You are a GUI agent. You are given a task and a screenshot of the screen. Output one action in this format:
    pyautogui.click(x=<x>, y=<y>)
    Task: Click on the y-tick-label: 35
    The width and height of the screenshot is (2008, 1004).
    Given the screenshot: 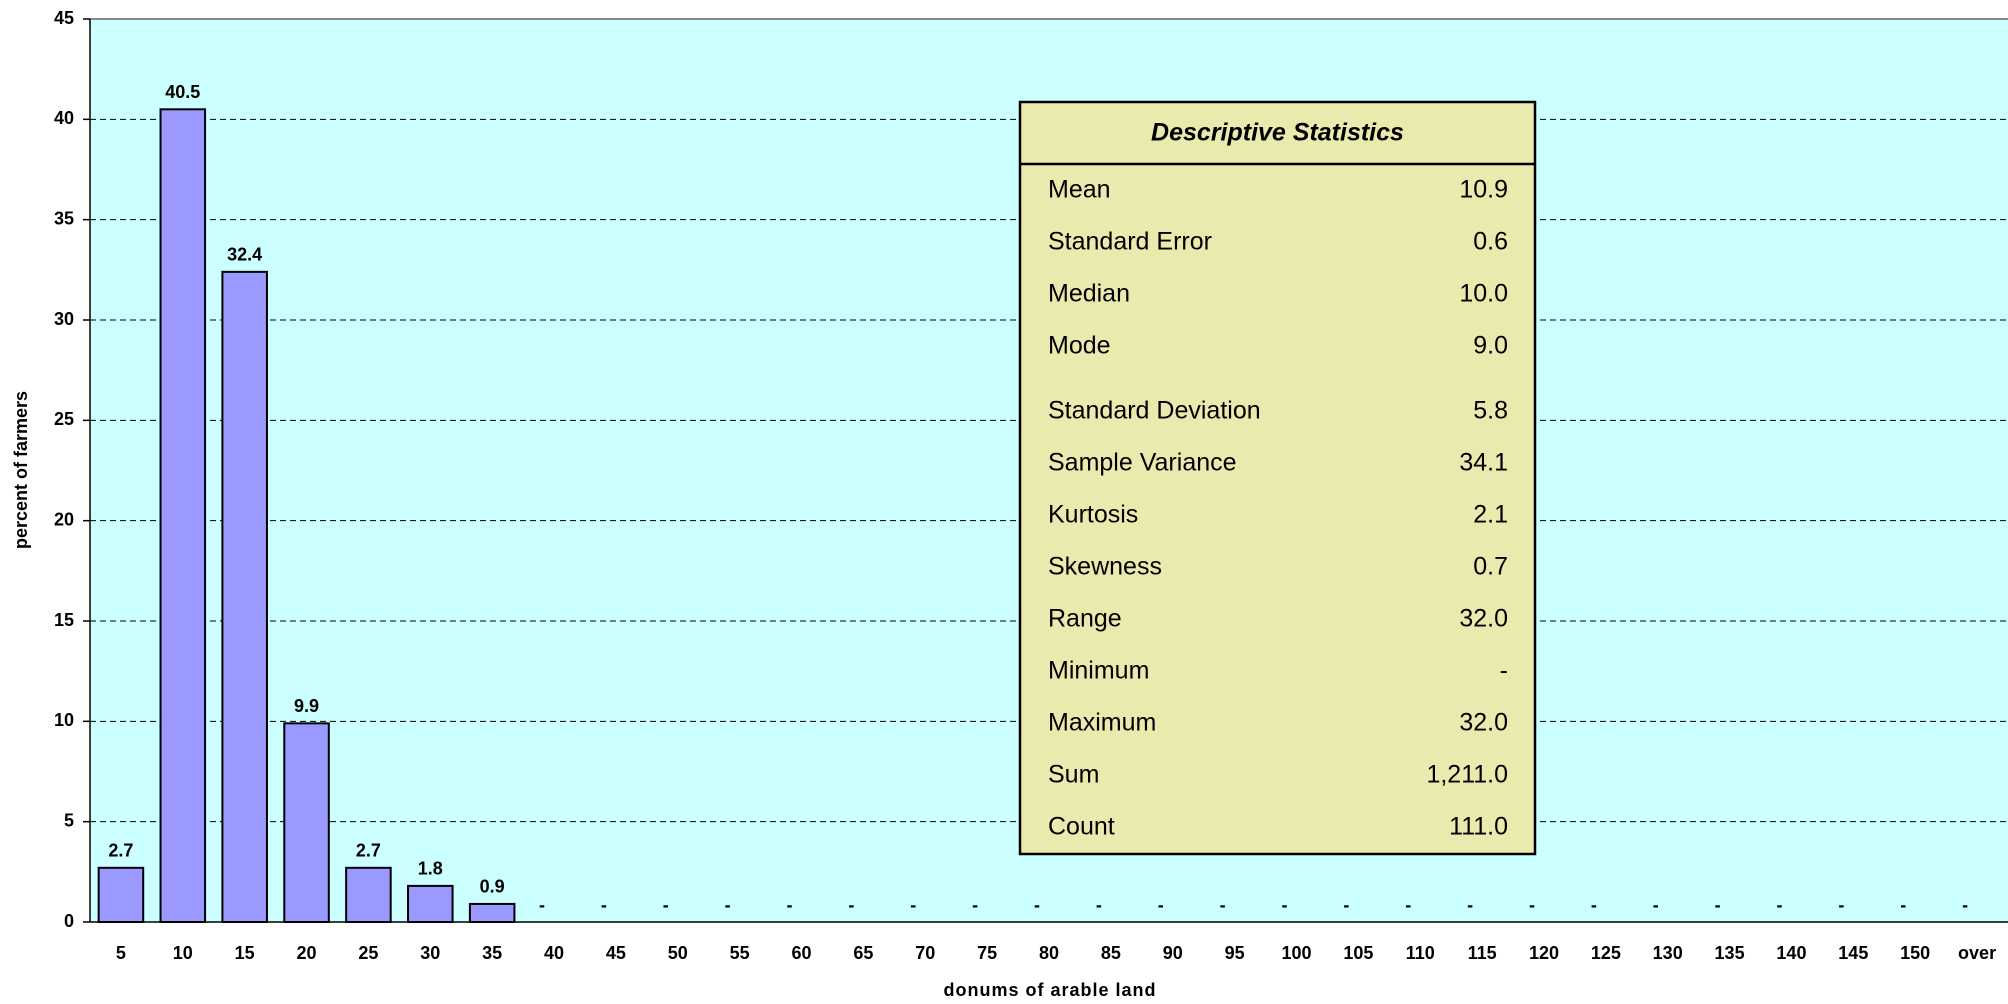 What is the action you would take?
    pyautogui.click(x=64, y=218)
    